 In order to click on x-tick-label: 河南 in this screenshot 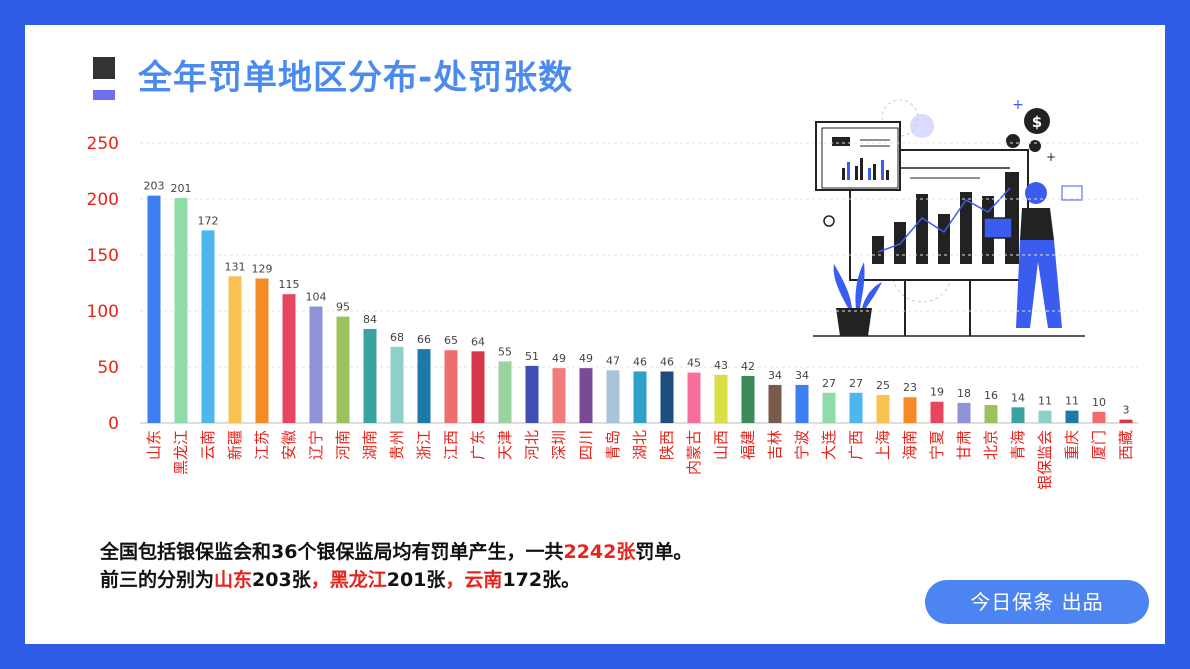, I will do `click(343, 445)`.